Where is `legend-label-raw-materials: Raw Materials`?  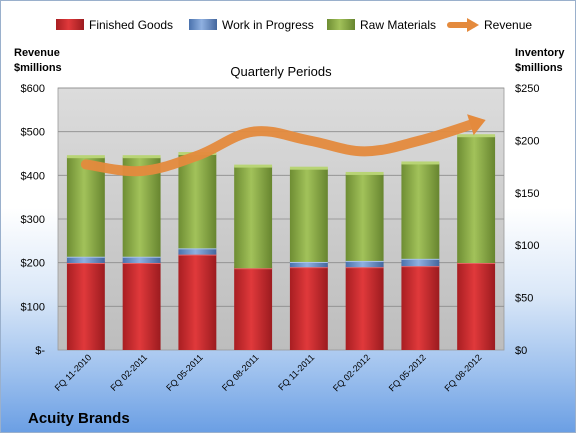 legend-label-raw-materials: Raw Materials is located at coordinates (398, 25).